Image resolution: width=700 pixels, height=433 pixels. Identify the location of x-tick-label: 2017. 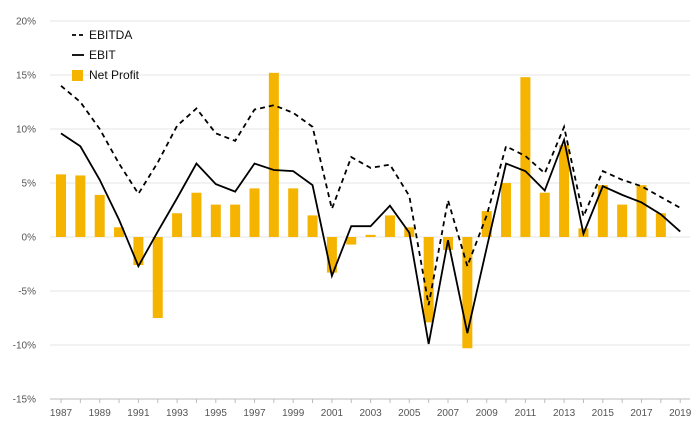
(641, 413).